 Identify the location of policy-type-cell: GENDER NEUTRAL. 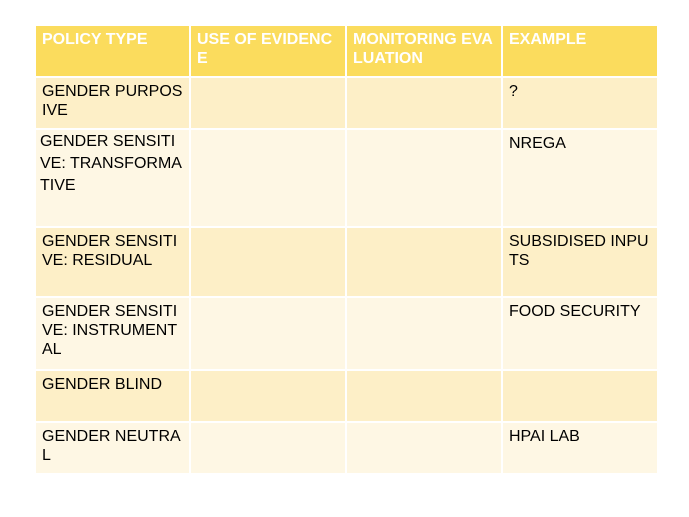
(112, 448).